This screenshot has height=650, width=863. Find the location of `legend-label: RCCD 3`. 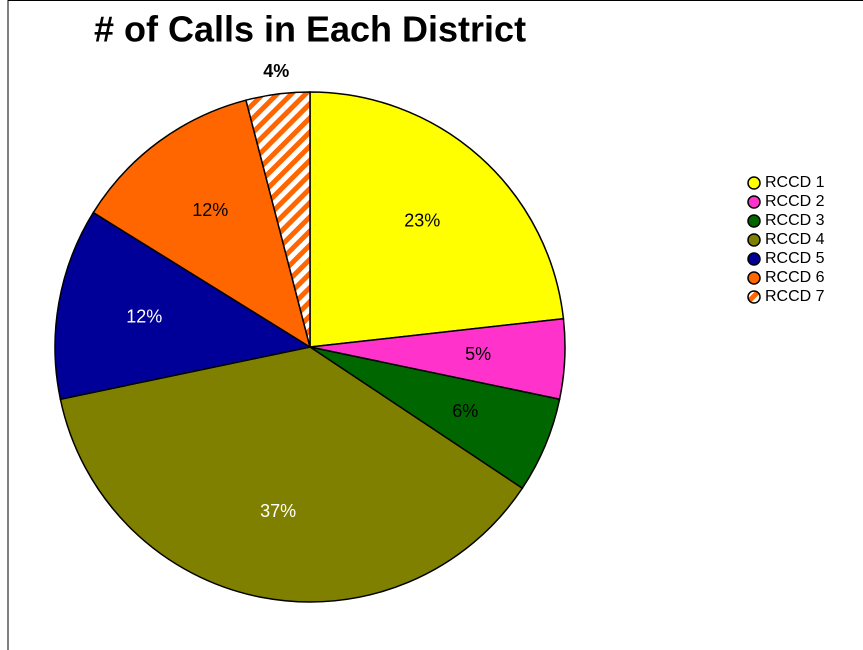

legend-label: RCCD 3 is located at coordinates (795, 220).